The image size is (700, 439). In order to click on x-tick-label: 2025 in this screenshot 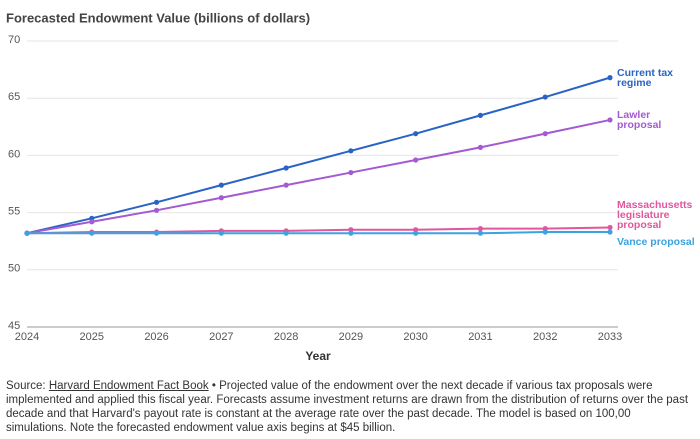, I will do `click(92, 337)`.